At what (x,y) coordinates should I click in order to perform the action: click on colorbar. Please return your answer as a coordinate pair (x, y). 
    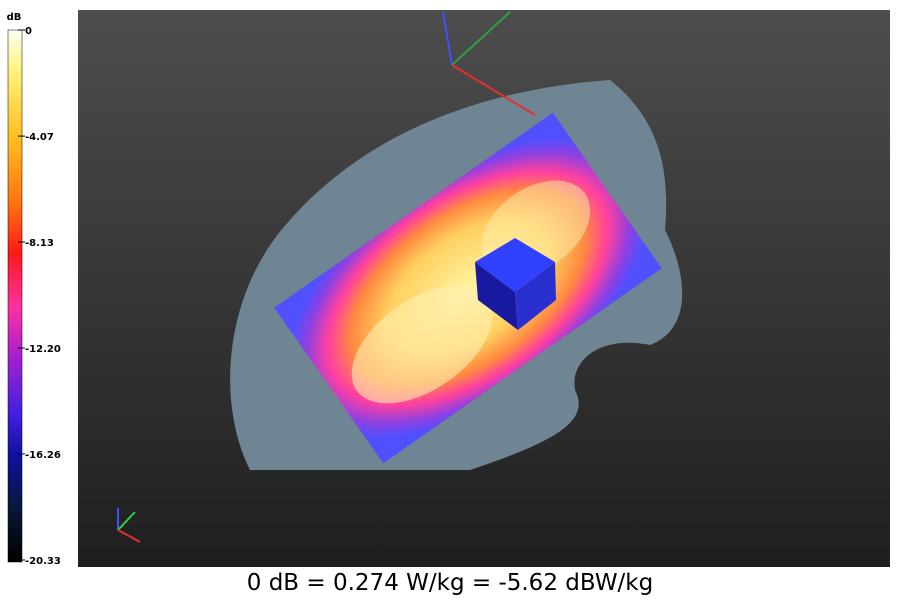
    Looking at the image, I should click on (15, 296).